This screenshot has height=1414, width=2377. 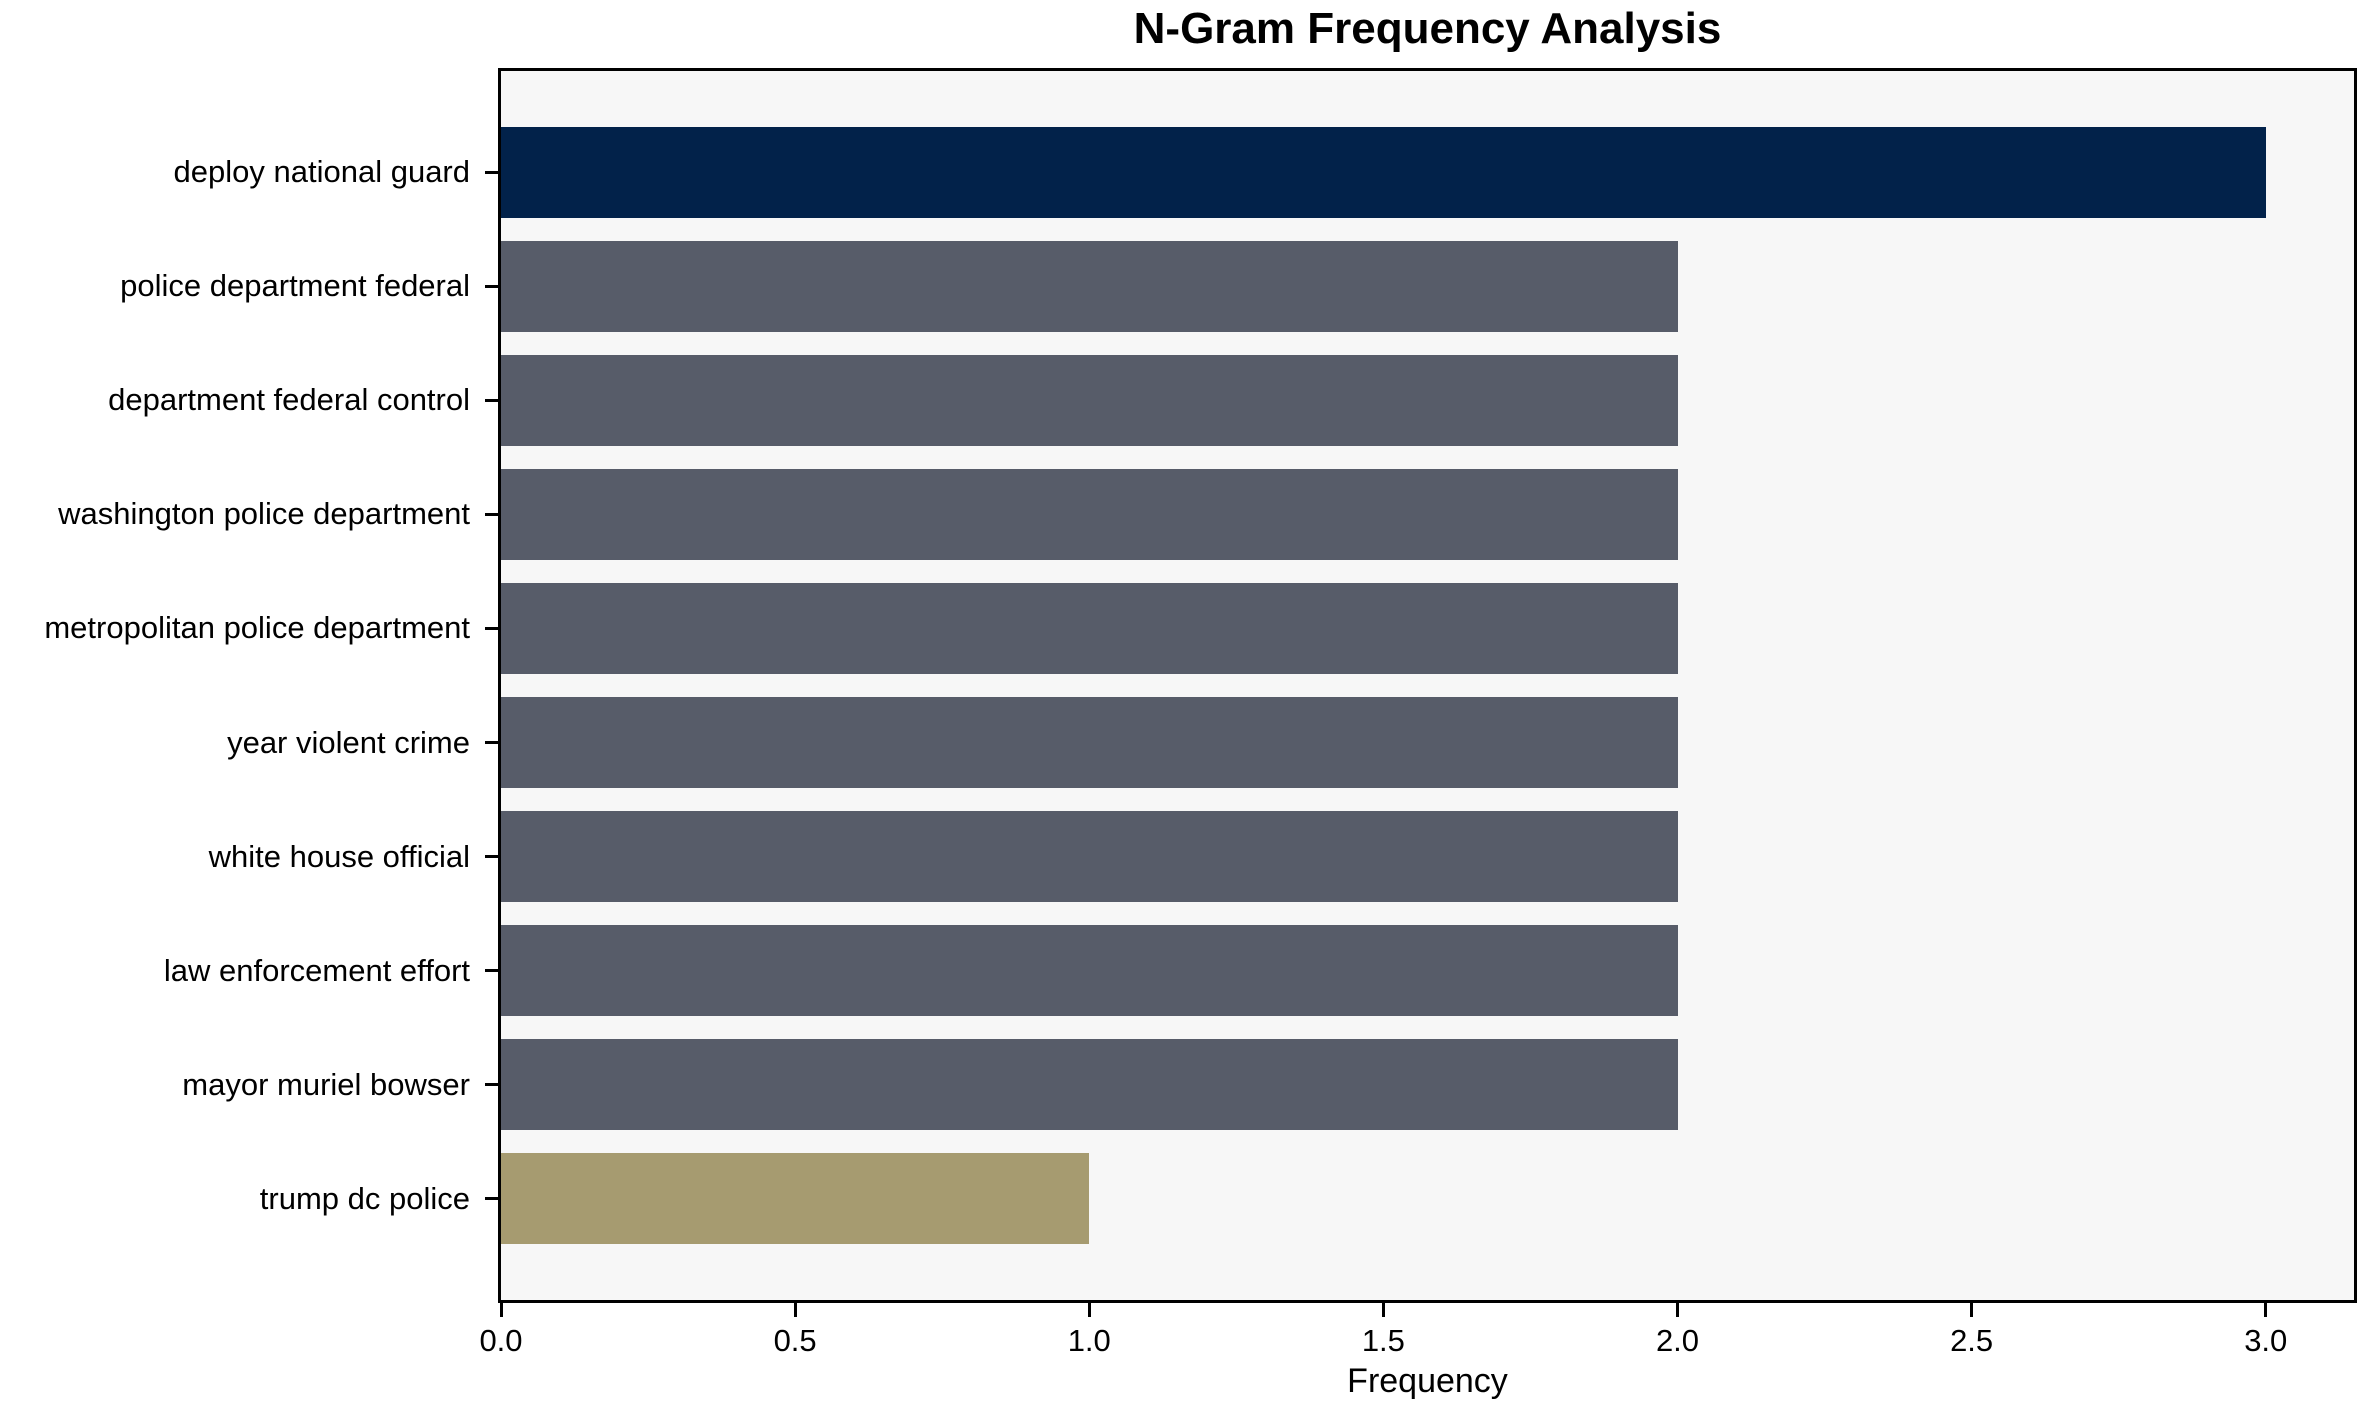 I want to click on bar-white-house-official, so click(x=1089, y=856).